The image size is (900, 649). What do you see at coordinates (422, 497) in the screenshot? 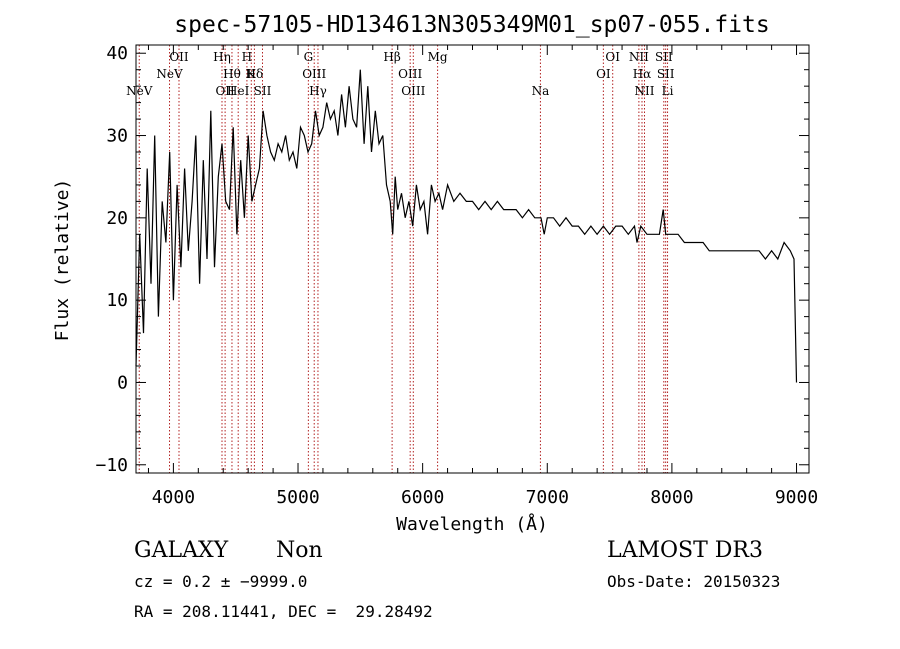
I see `x-tick-label: 6000` at bounding box center [422, 497].